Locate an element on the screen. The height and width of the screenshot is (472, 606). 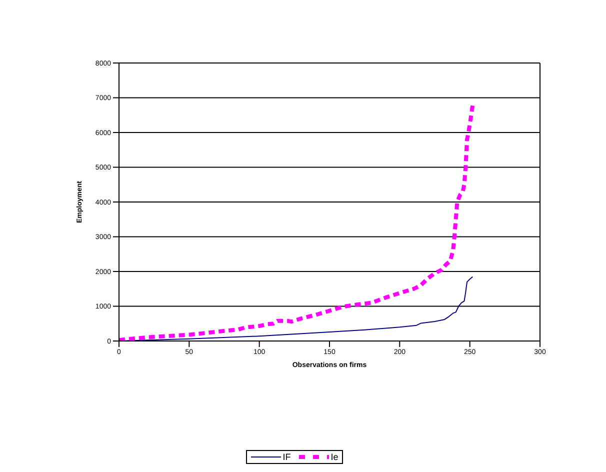
legend-label: IF is located at coordinates (286, 457).